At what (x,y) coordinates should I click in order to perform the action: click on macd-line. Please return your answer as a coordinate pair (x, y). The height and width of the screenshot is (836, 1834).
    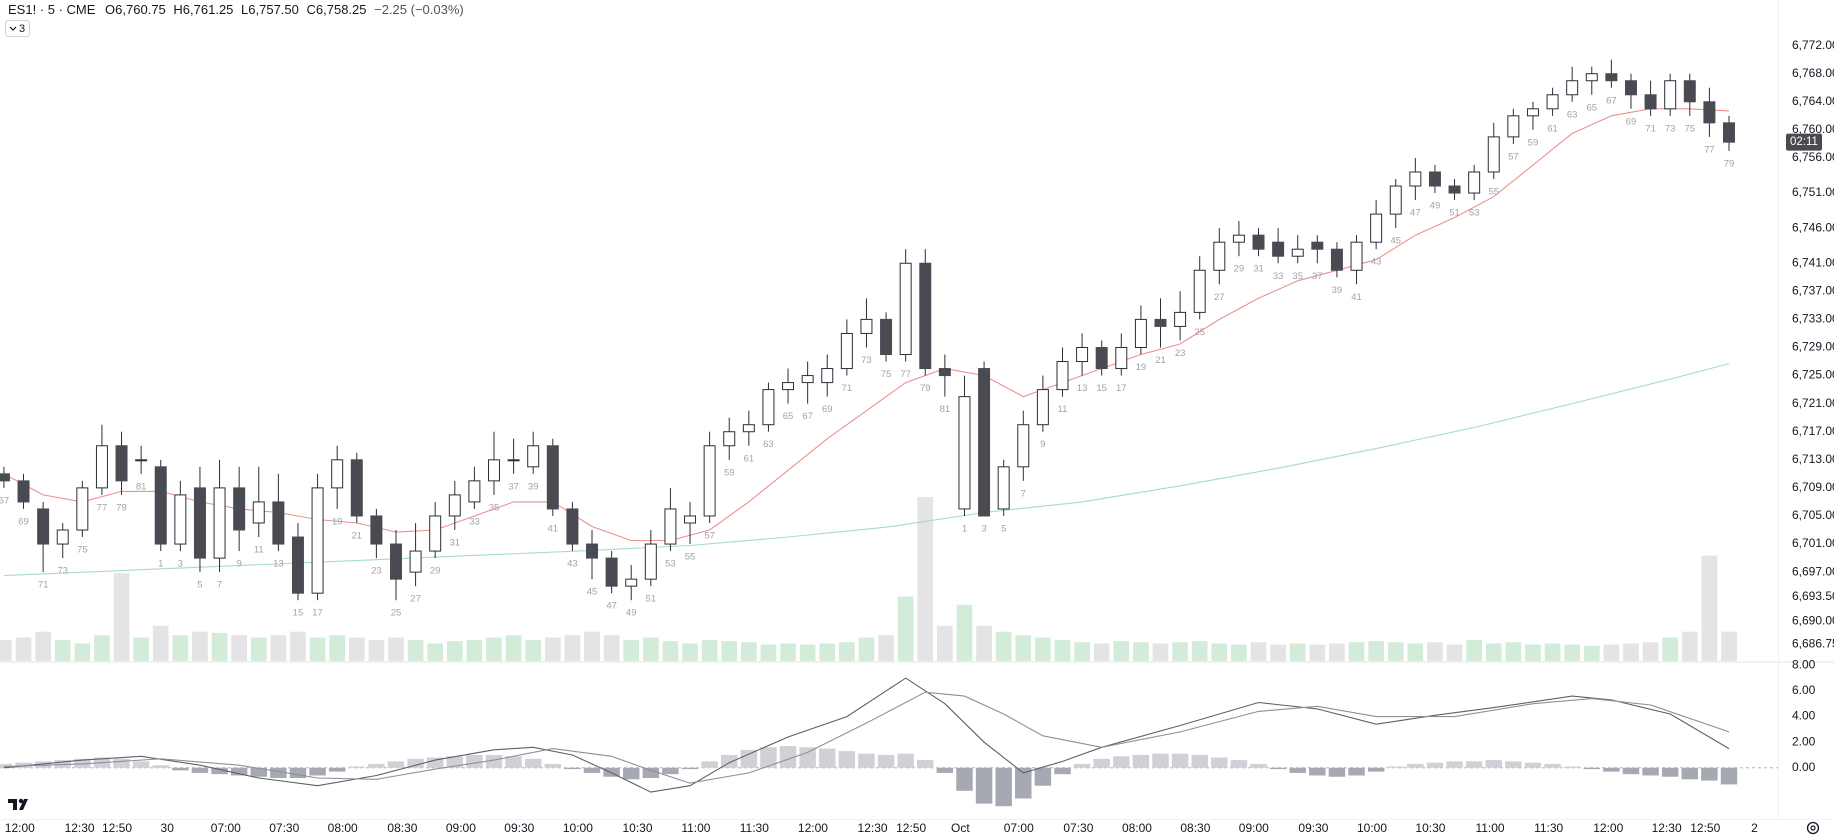
    Looking at the image, I should click on (866, 737).